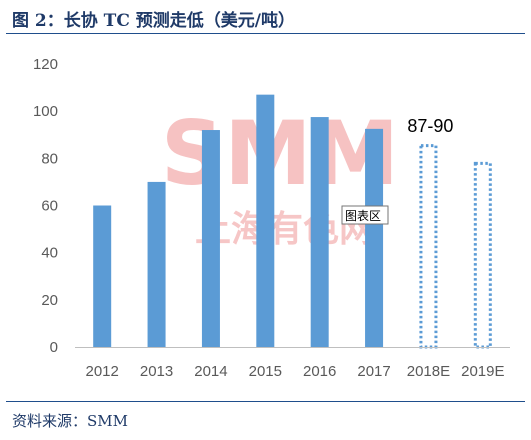 The image size is (531, 440). What do you see at coordinates (265, 33) in the screenshot?
I see `title-divider` at bounding box center [265, 33].